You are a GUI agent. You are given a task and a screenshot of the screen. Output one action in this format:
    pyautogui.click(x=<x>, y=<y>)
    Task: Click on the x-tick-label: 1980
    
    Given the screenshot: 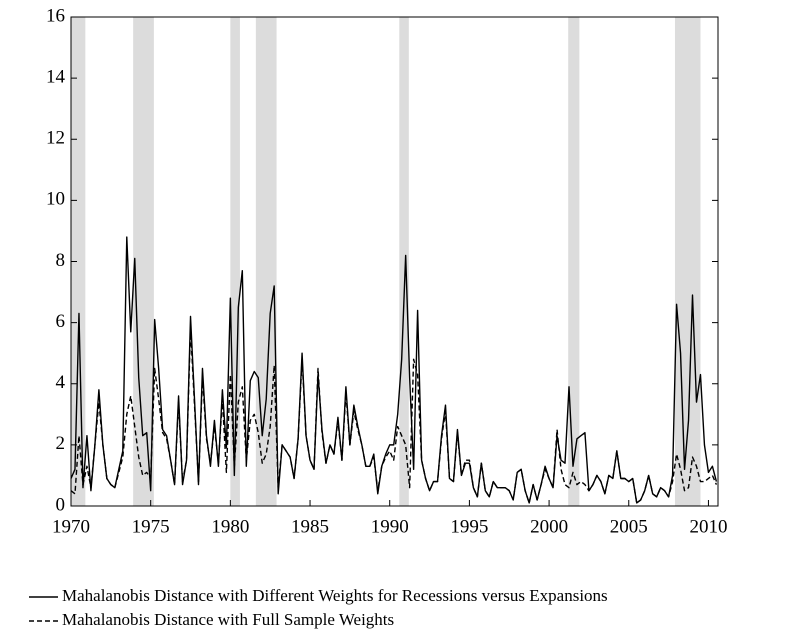 What is the action you would take?
    pyautogui.click(x=230, y=526)
    